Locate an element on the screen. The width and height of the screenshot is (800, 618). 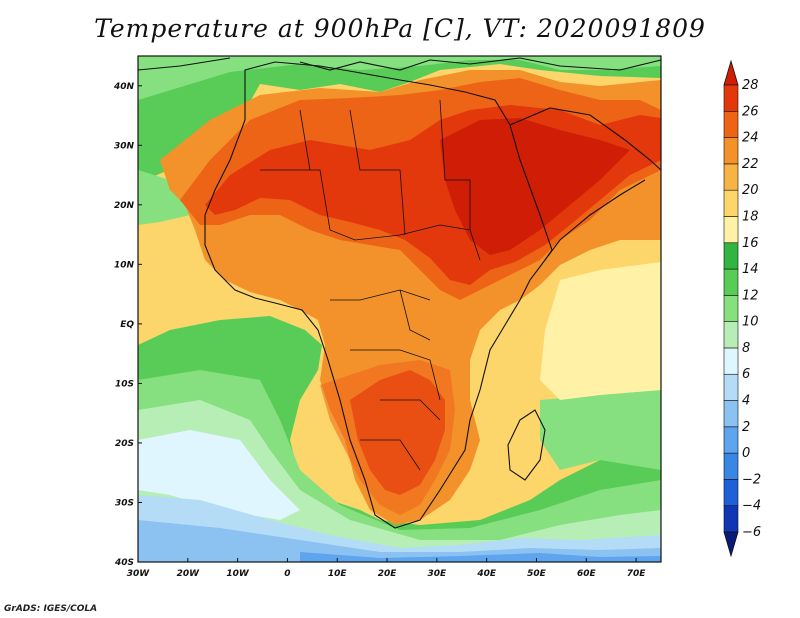
lat-label: 30S is located at coordinates (124, 503).